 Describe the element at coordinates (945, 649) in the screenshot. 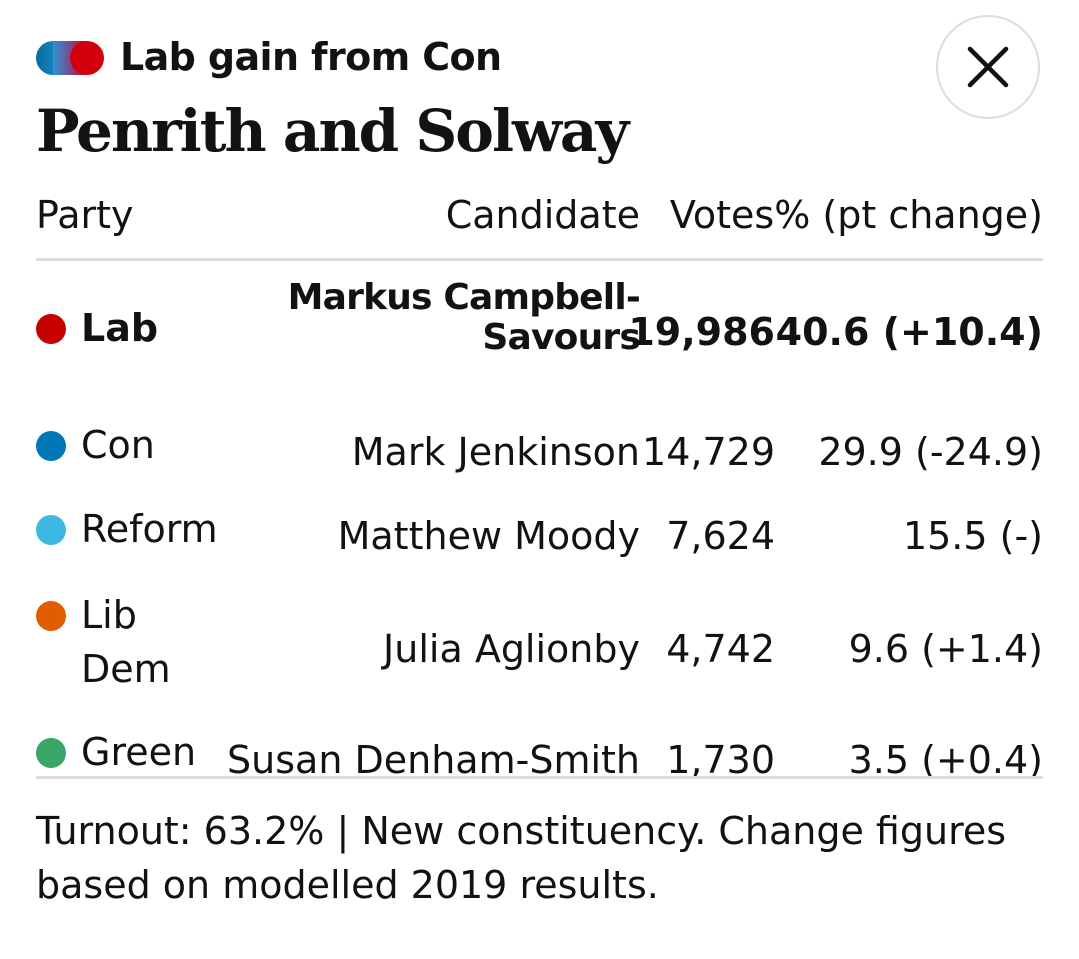

I see `vote-share: 9.6 (+1.4)` at that location.